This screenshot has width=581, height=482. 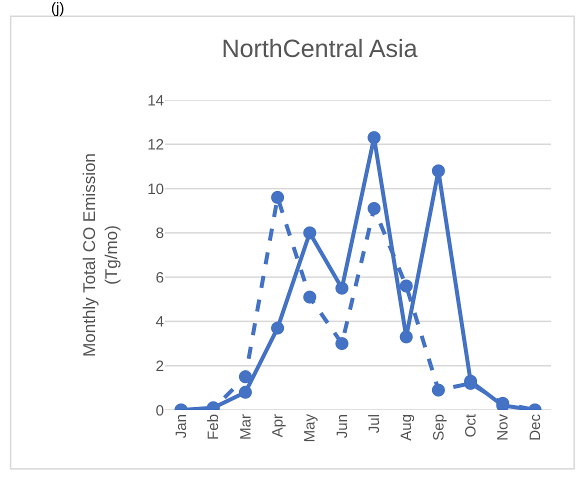 I want to click on chart-title: NorthCentral Asia, so click(x=320, y=48).